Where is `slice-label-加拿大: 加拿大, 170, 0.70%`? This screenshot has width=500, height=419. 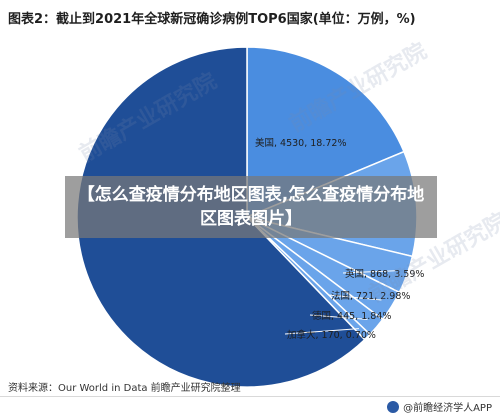 slice-label-加拿大: 加拿大, 170, 0.70% is located at coordinates (331, 335).